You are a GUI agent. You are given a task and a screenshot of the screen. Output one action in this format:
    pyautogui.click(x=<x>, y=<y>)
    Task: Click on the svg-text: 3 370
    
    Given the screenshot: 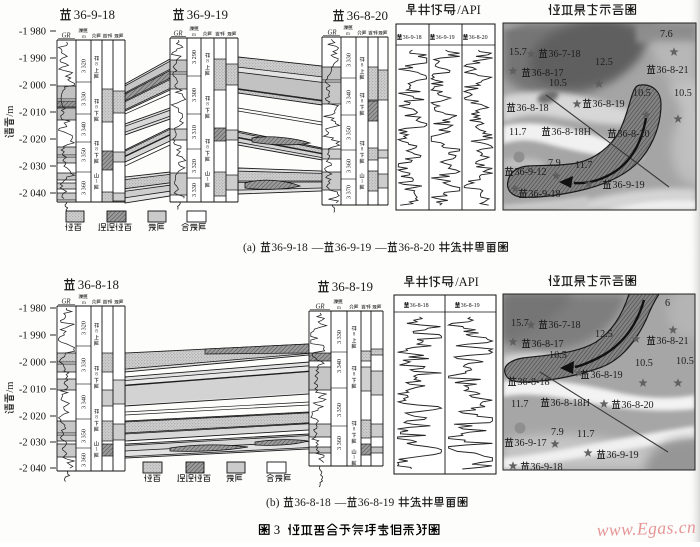 What is the action you would take?
    pyautogui.click(x=349, y=192)
    